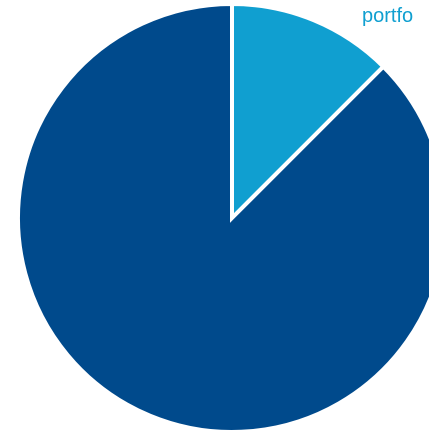 The height and width of the screenshot is (437, 429). I want to click on slice-label-portfolio: portfo, so click(387, 16).